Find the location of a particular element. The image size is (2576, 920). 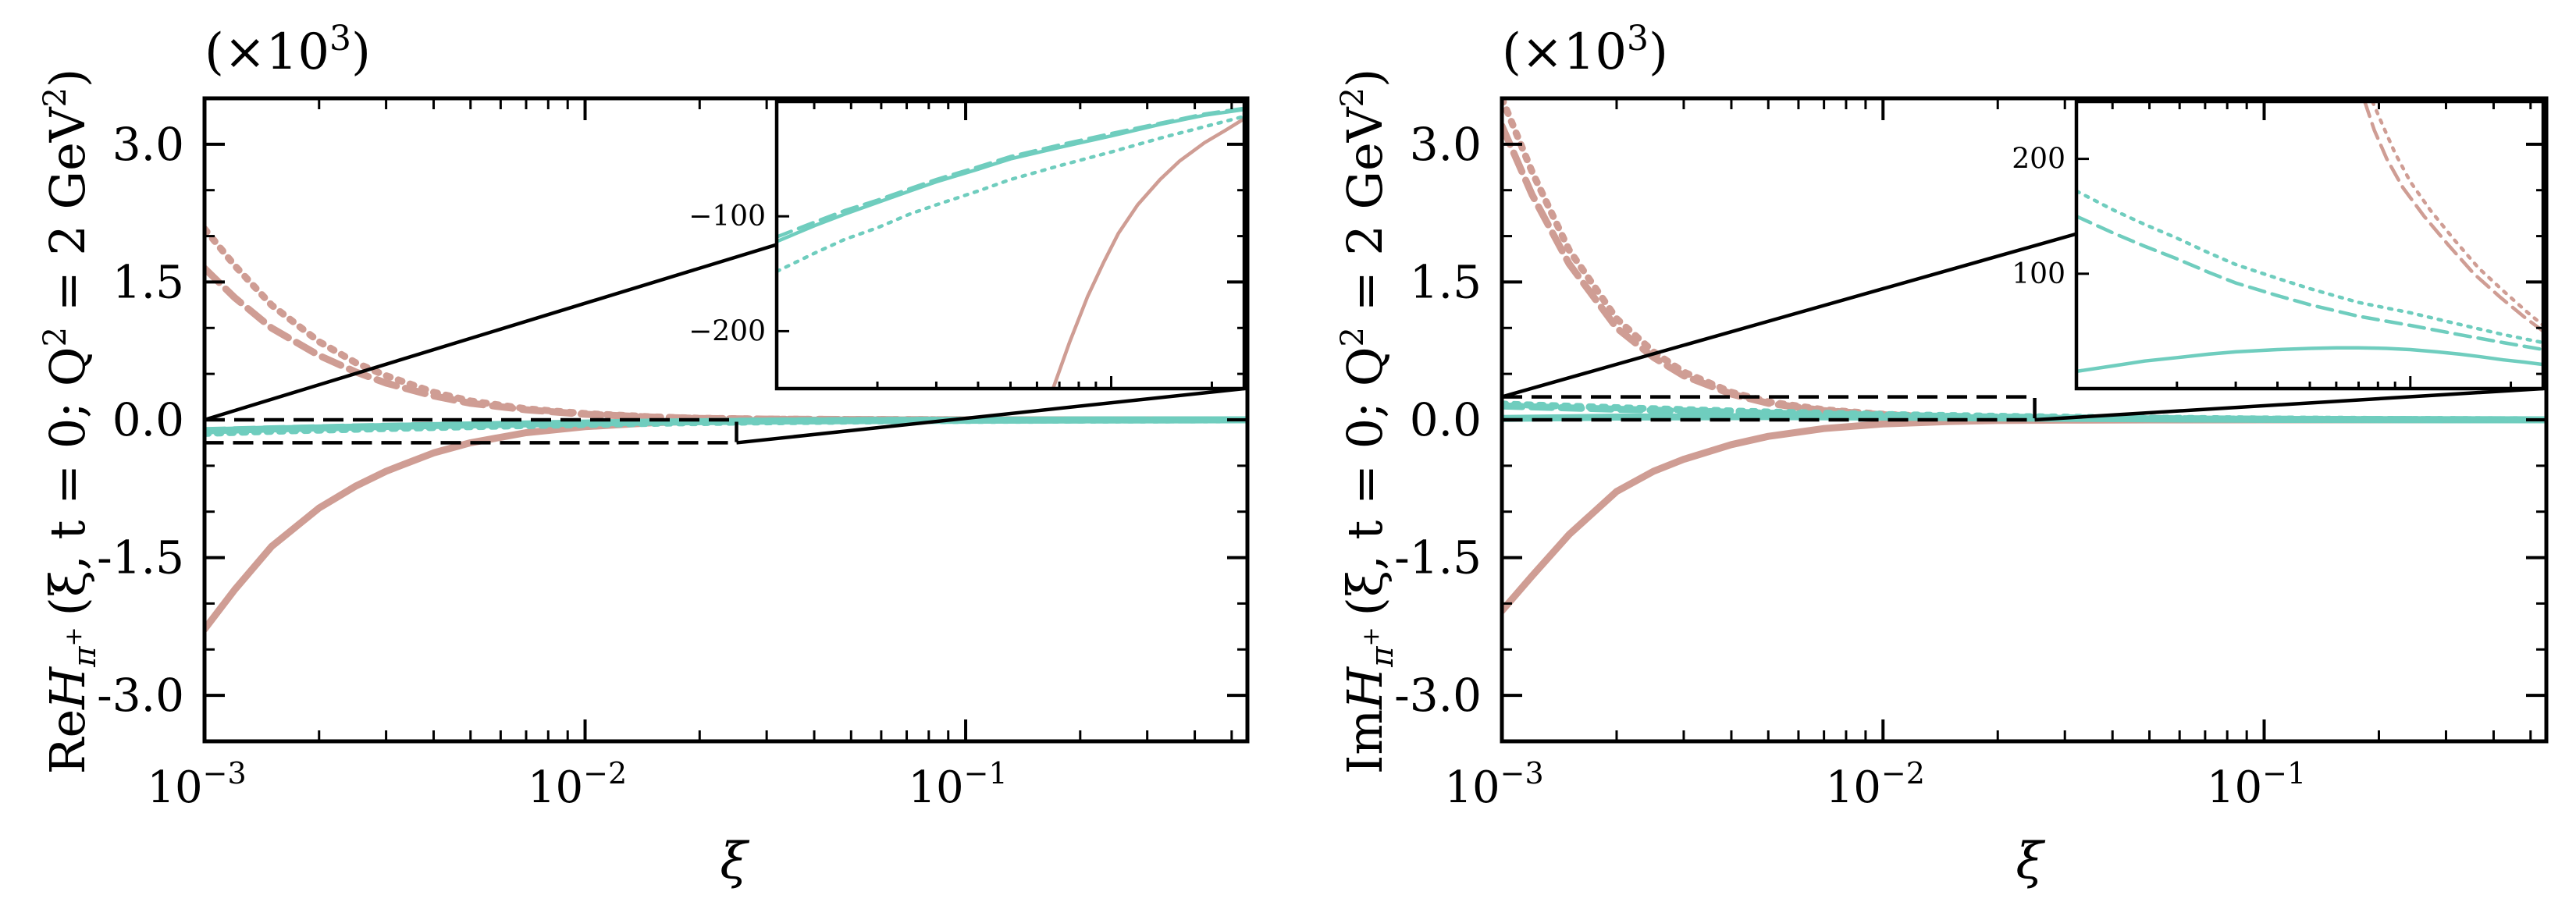

right-zoom-connector-bottom is located at coordinates (2289, 404).